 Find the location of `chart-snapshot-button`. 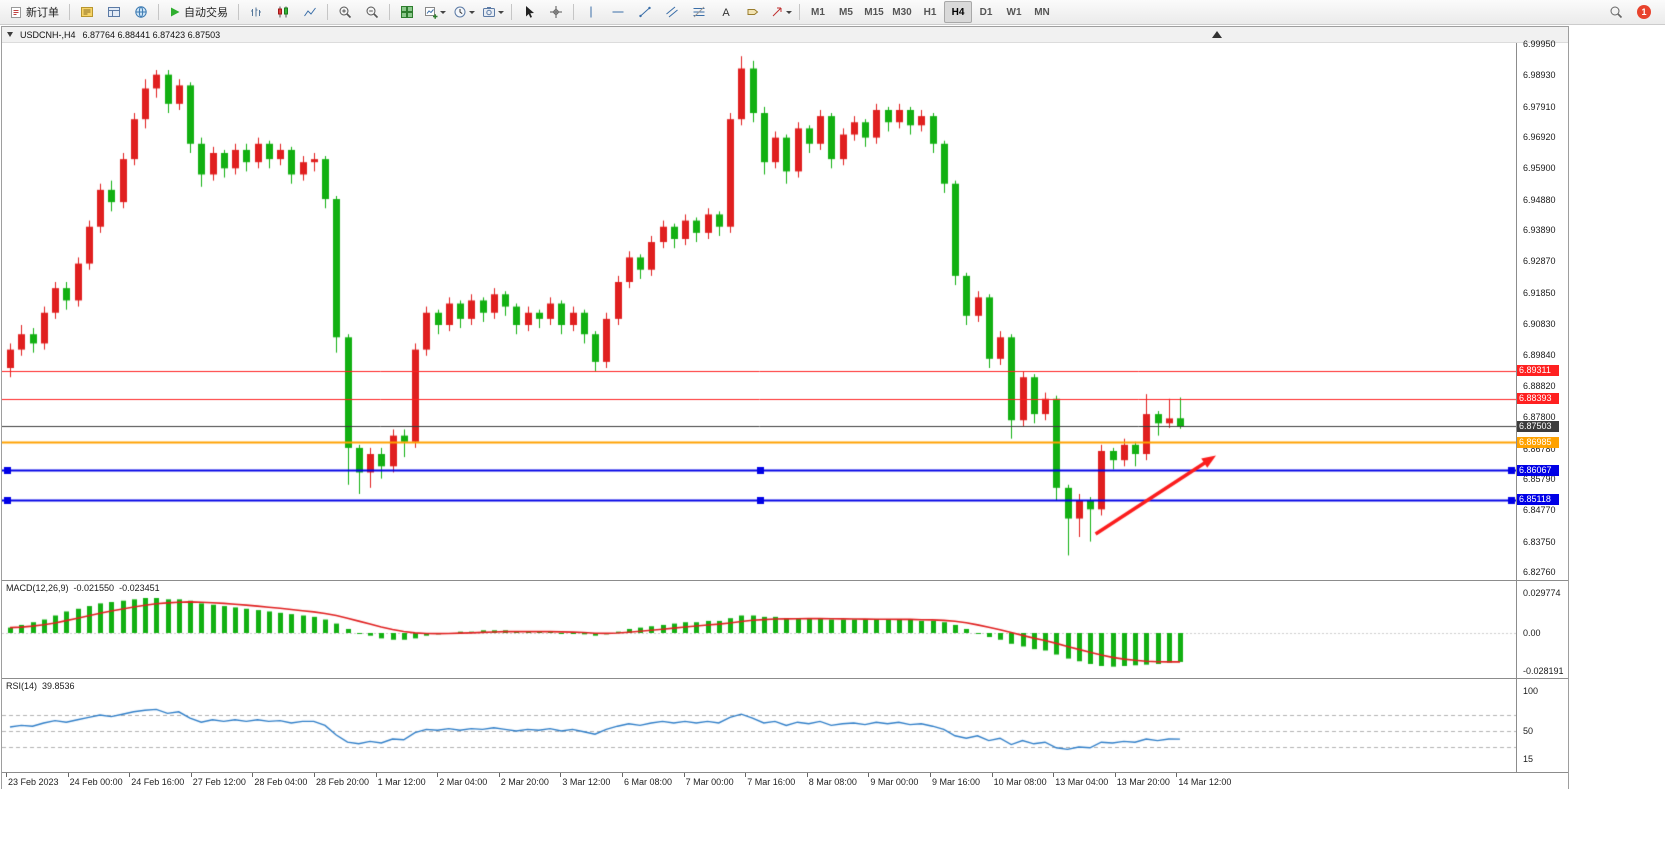

chart-snapshot-button is located at coordinates (493, 12).